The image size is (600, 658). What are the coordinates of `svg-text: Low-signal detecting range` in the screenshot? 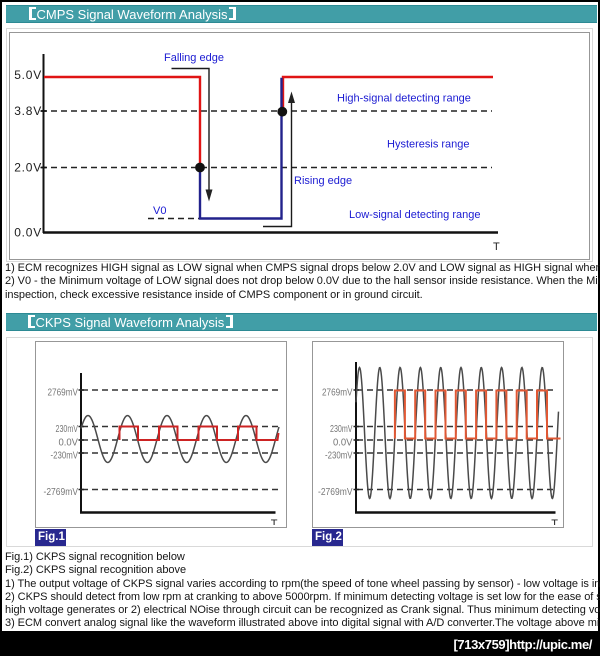 It's located at (414, 215).